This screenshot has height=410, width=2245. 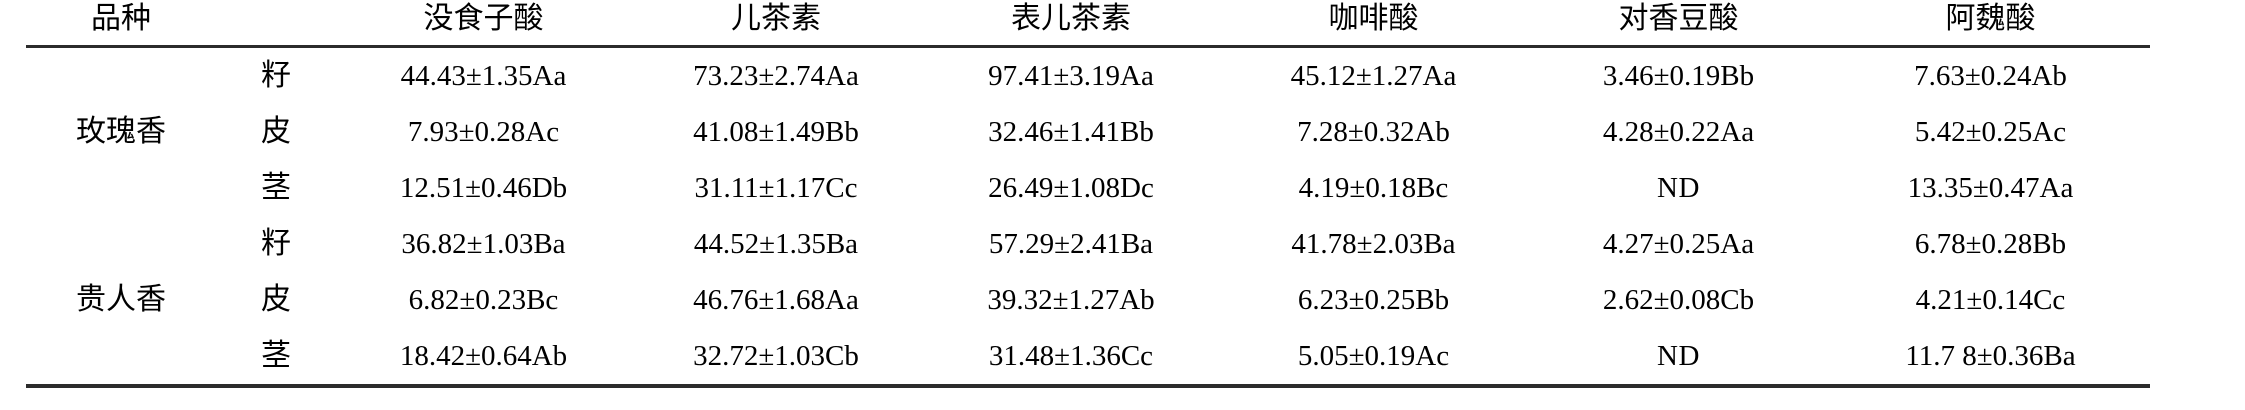 What do you see at coordinates (776, 131) in the screenshot?
I see `cell-catechin: 41.08±1.49Bb` at bounding box center [776, 131].